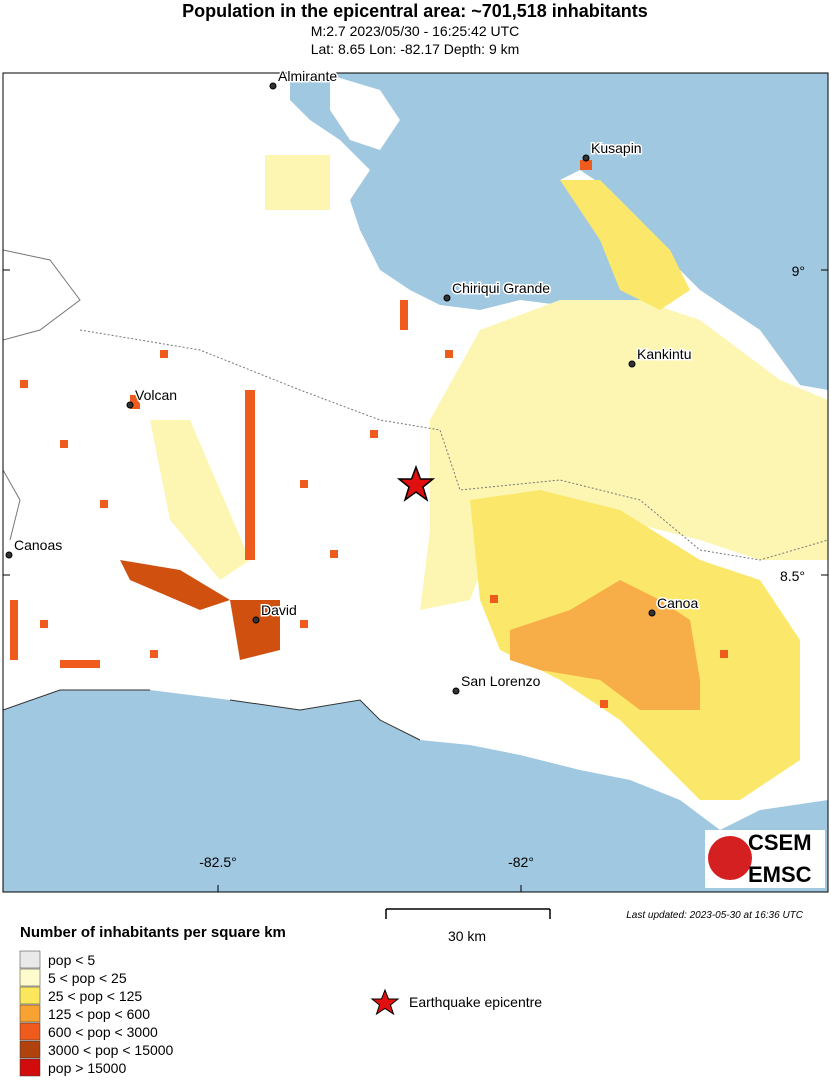 Image resolution: width=831 pixels, height=1089 pixels. What do you see at coordinates (765, 859) in the screenshot?
I see `logo: CSEM EMSC` at bounding box center [765, 859].